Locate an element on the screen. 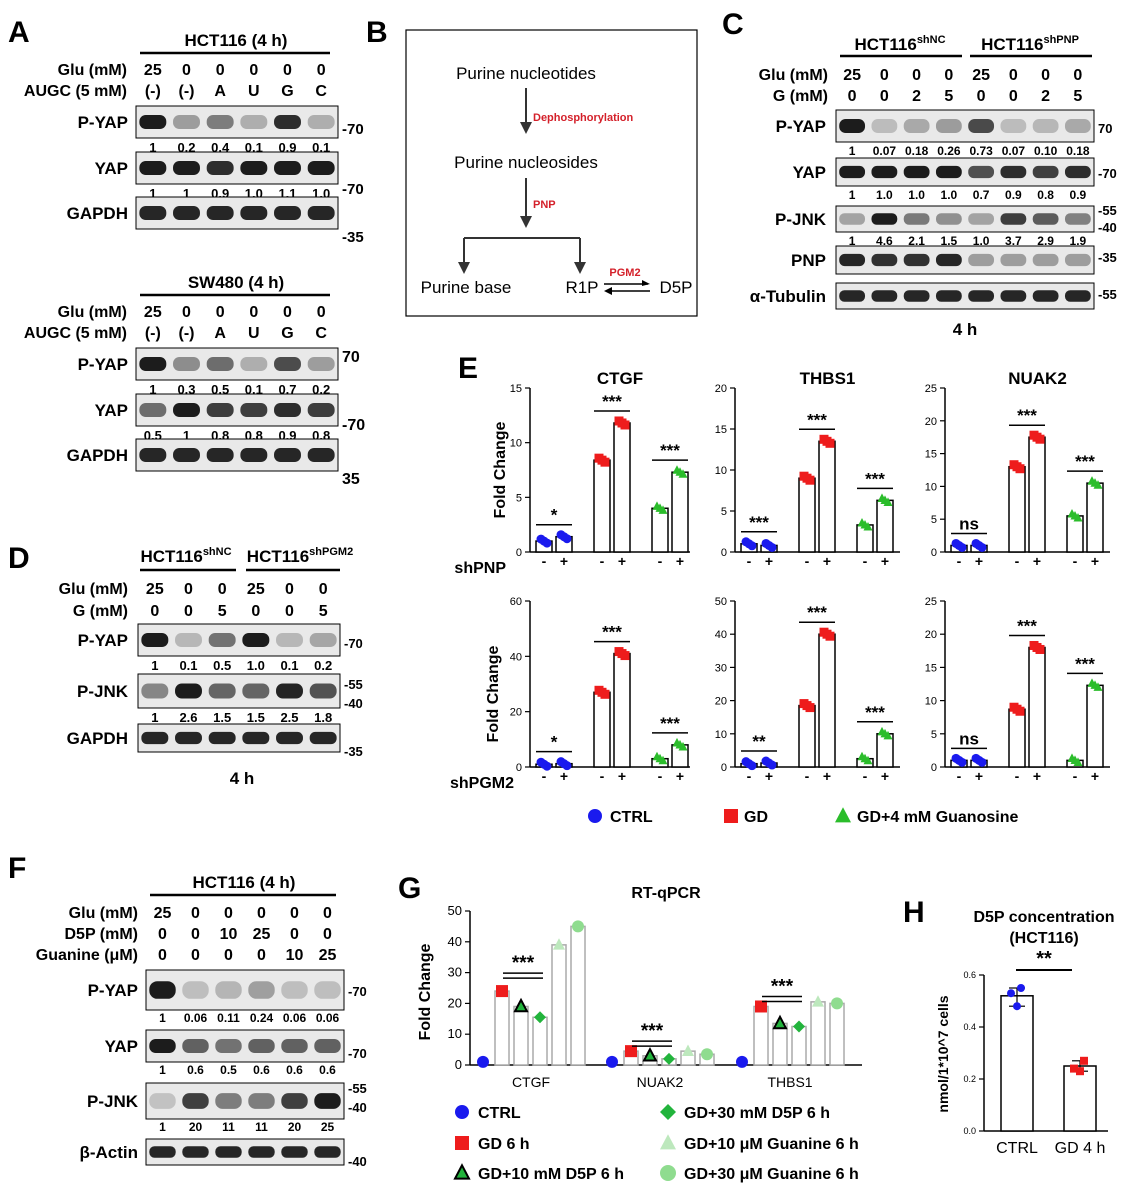 The height and width of the screenshot is (1204, 1139). mw-marker: -70 is located at coordinates (357, 991).